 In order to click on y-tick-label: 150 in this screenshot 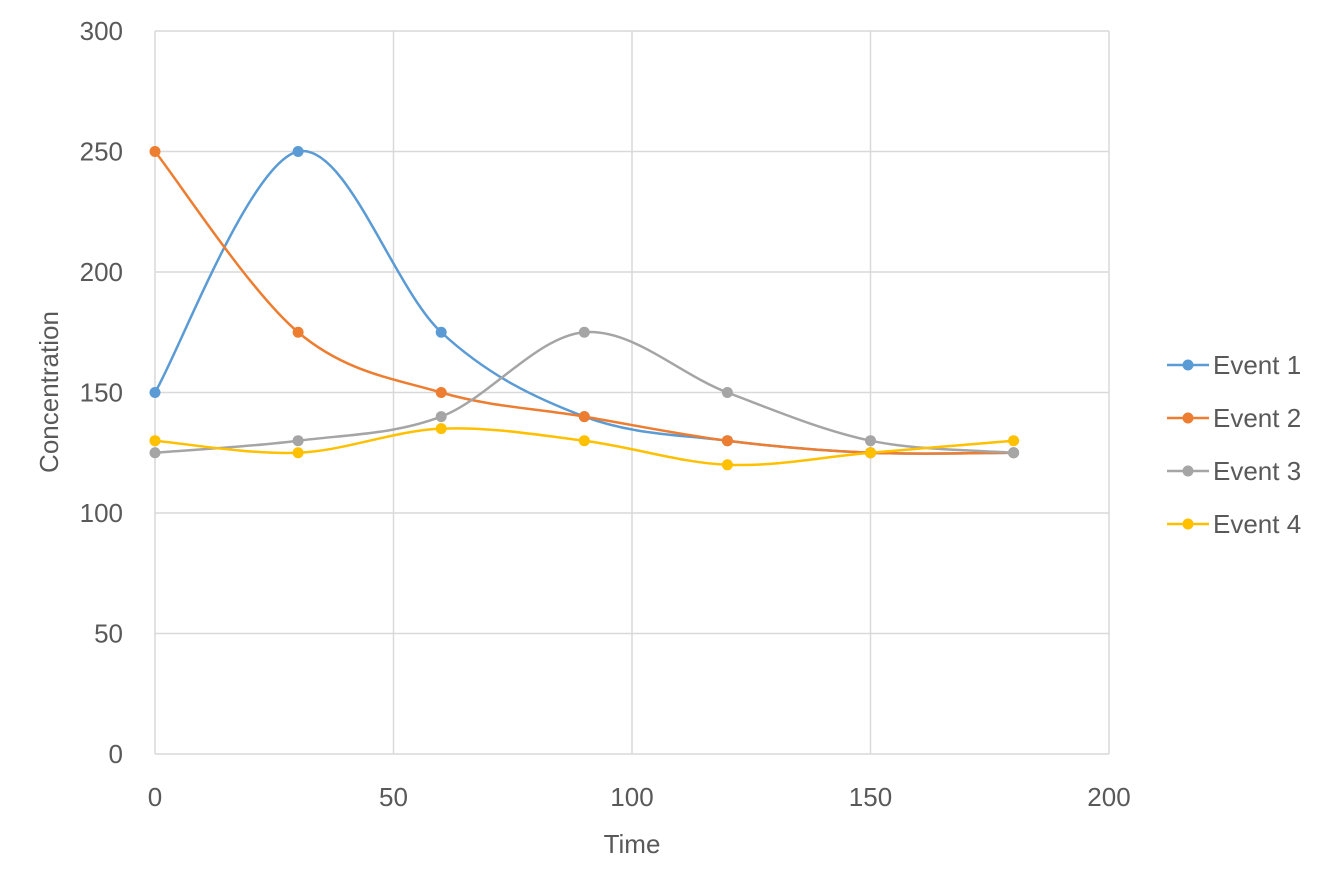, I will do `click(101, 393)`.